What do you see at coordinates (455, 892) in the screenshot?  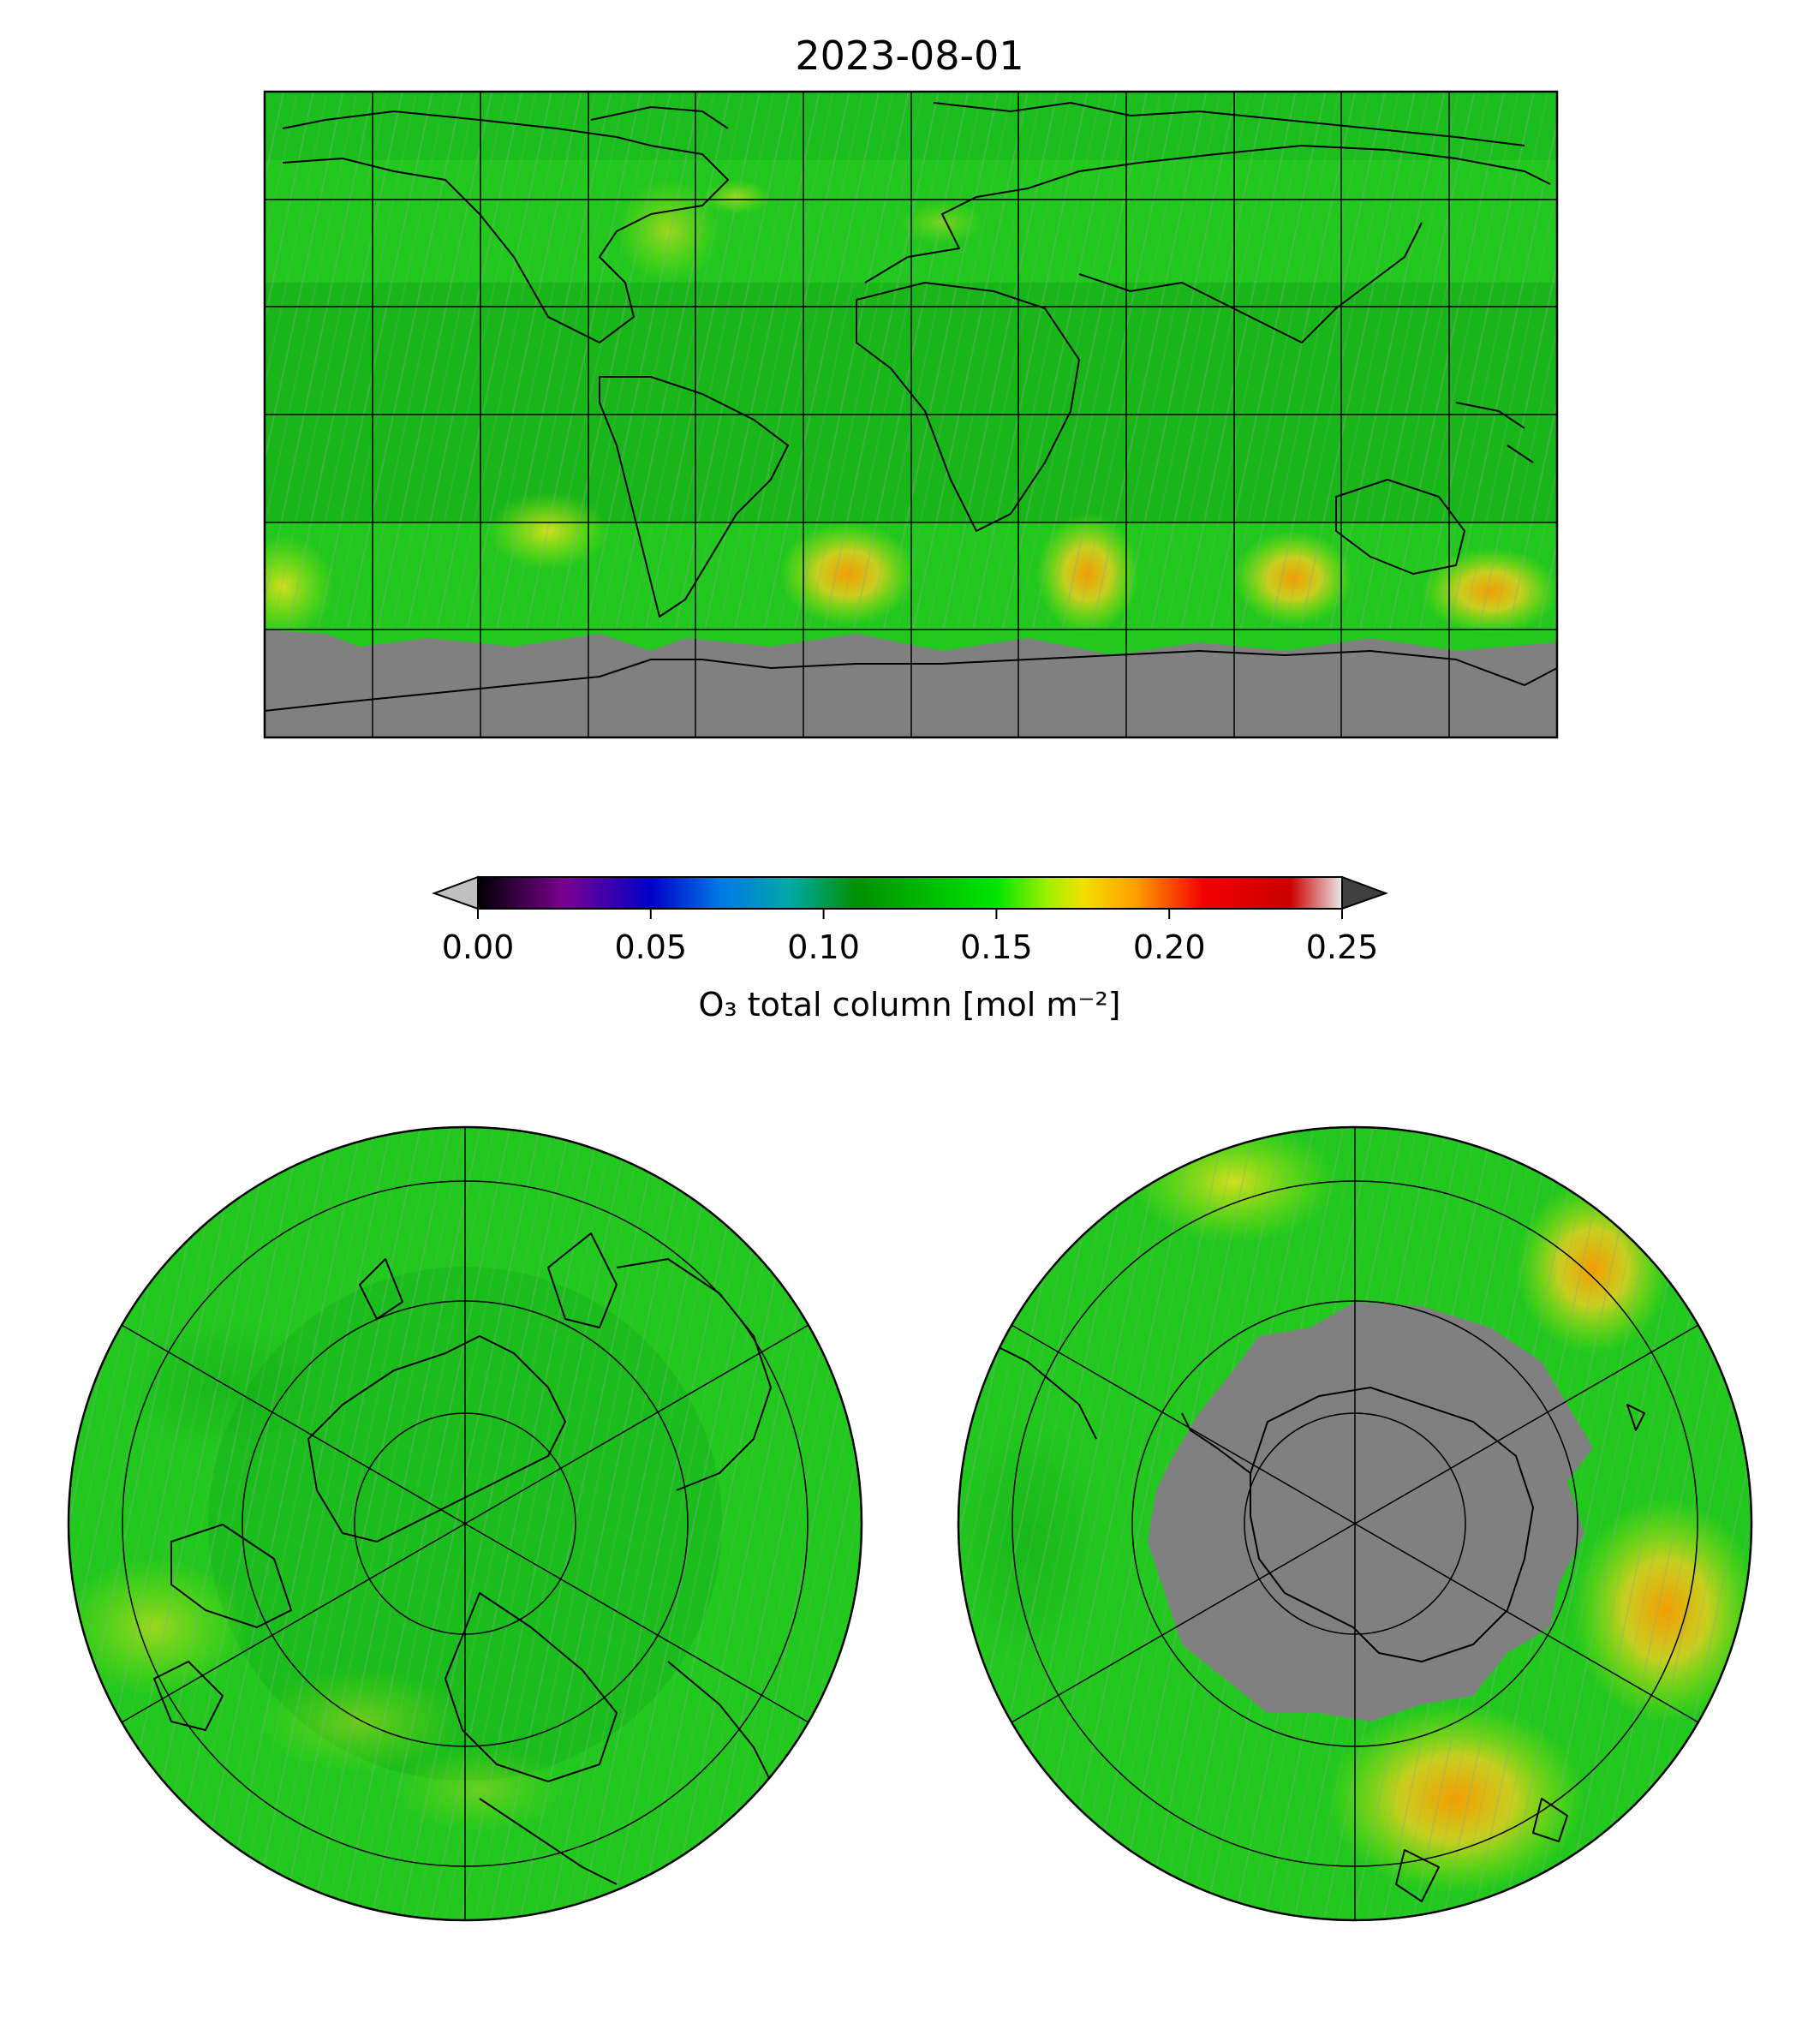 I see `colorbar-under-extension` at bounding box center [455, 892].